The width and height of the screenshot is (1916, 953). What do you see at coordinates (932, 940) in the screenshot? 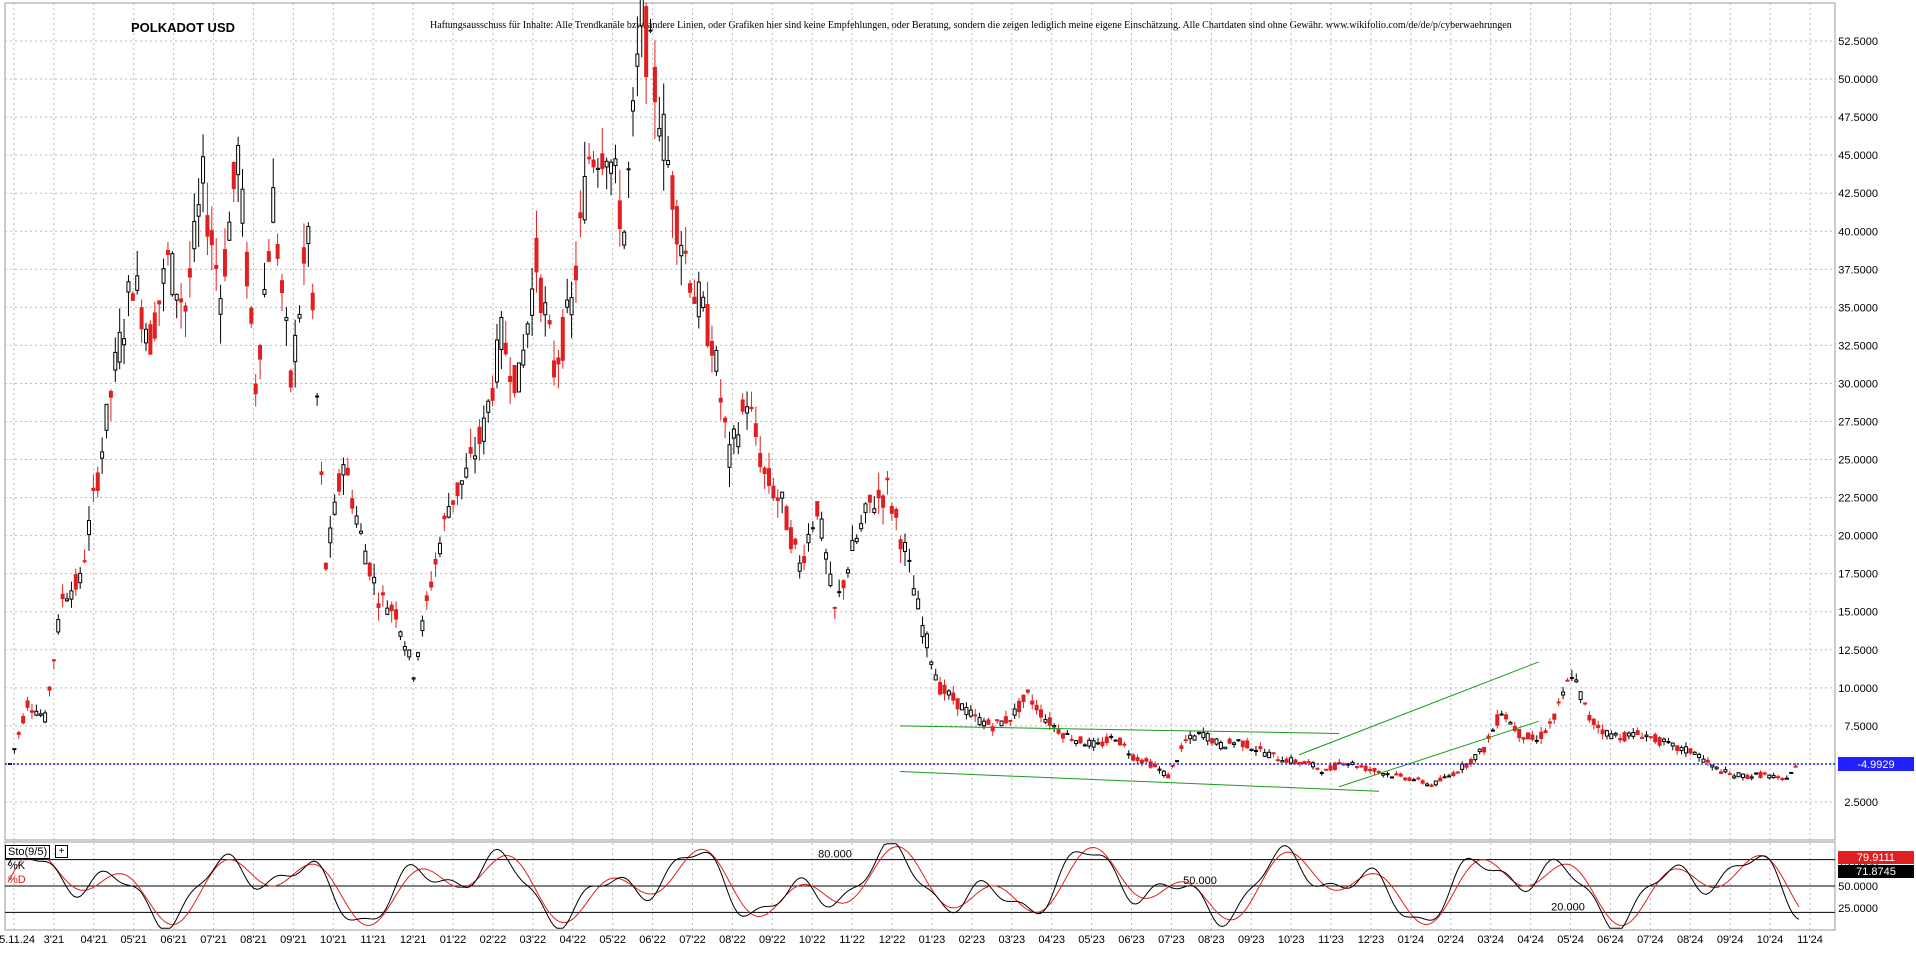
I see `x-tick-label: 01'23` at bounding box center [932, 940].